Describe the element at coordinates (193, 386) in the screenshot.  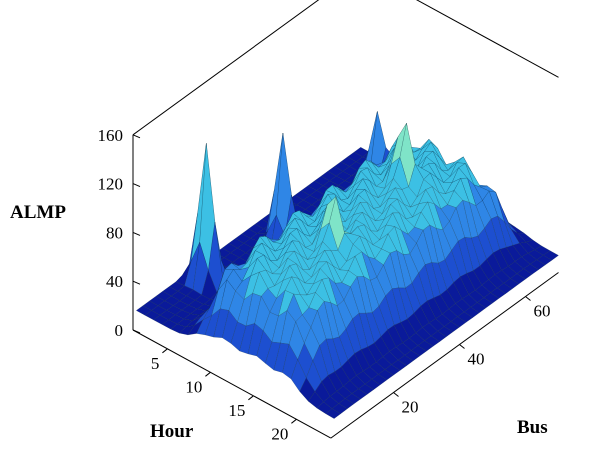
I see `x-tick-label: 10` at that location.